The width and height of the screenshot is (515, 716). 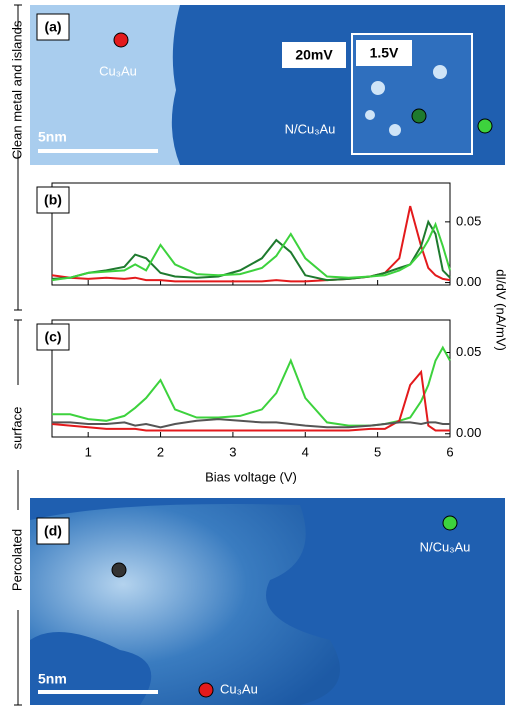 I want to click on side-label: Clean metal and islands, so click(x=16, y=89).